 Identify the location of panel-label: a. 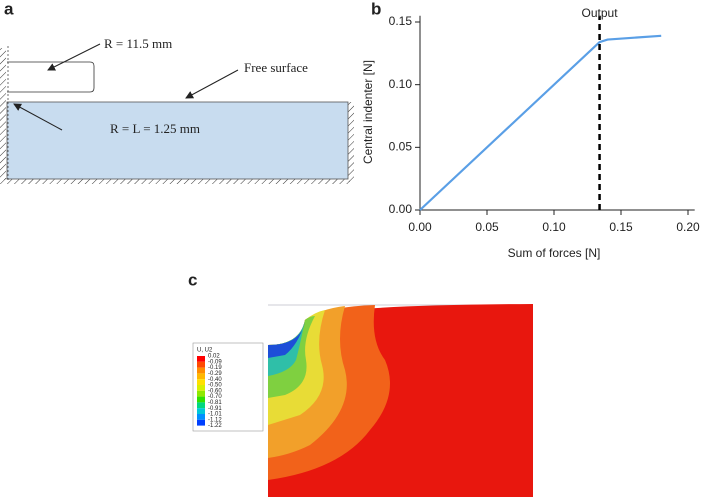
(9, 9).